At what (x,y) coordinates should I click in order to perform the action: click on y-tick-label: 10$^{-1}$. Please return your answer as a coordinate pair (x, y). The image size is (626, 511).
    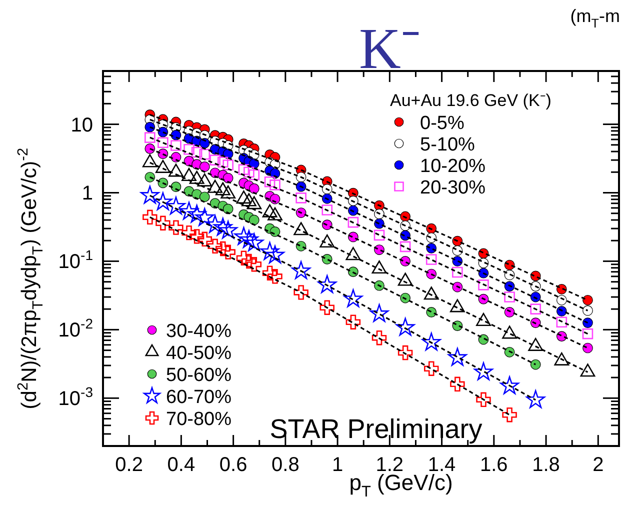
    Looking at the image, I should click on (76, 260).